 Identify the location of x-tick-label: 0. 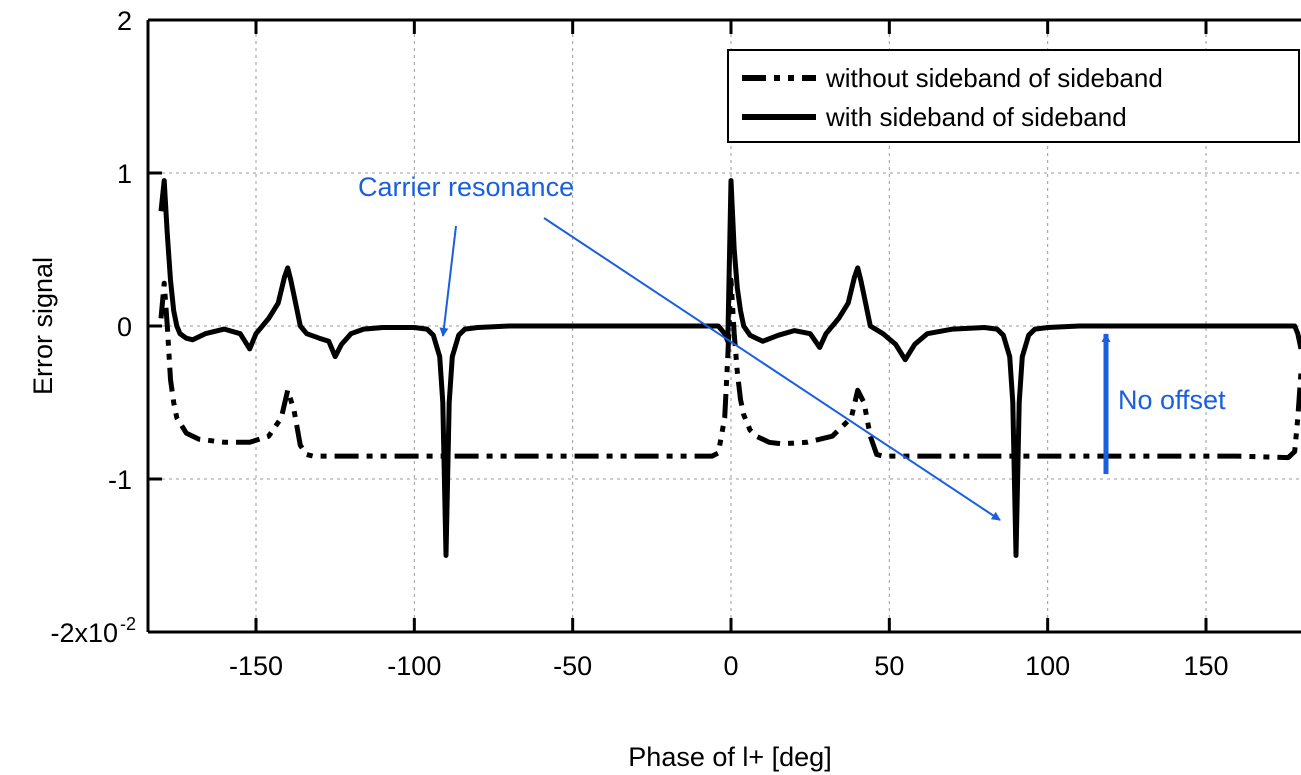
(730, 666).